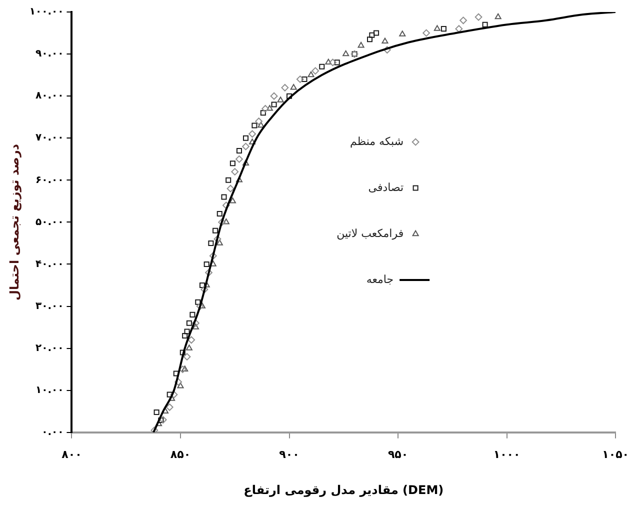 The height and width of the screenshot is (506, 639). What do you see at coordinates (72, 454) in the screenshot?
I see `x-tick-label: ۸۰۰` at bounding box center [72, 454].